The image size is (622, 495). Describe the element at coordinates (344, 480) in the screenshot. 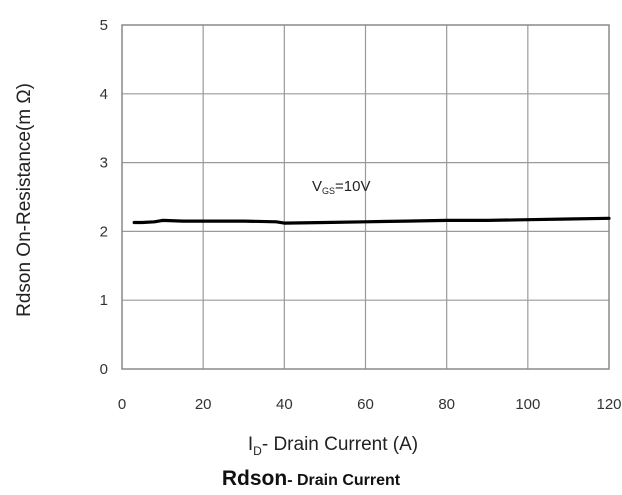

I see `chart-title-rest: - Drain Current` at that location.